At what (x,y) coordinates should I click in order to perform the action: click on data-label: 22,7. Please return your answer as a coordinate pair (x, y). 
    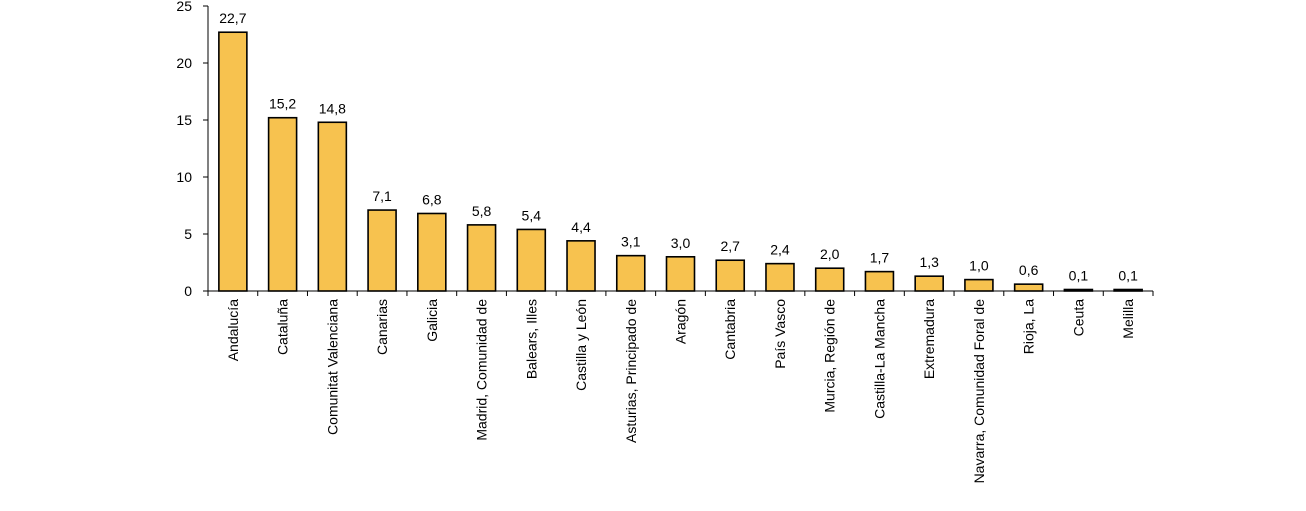
    Looking at the image, I should click on (232, 18).